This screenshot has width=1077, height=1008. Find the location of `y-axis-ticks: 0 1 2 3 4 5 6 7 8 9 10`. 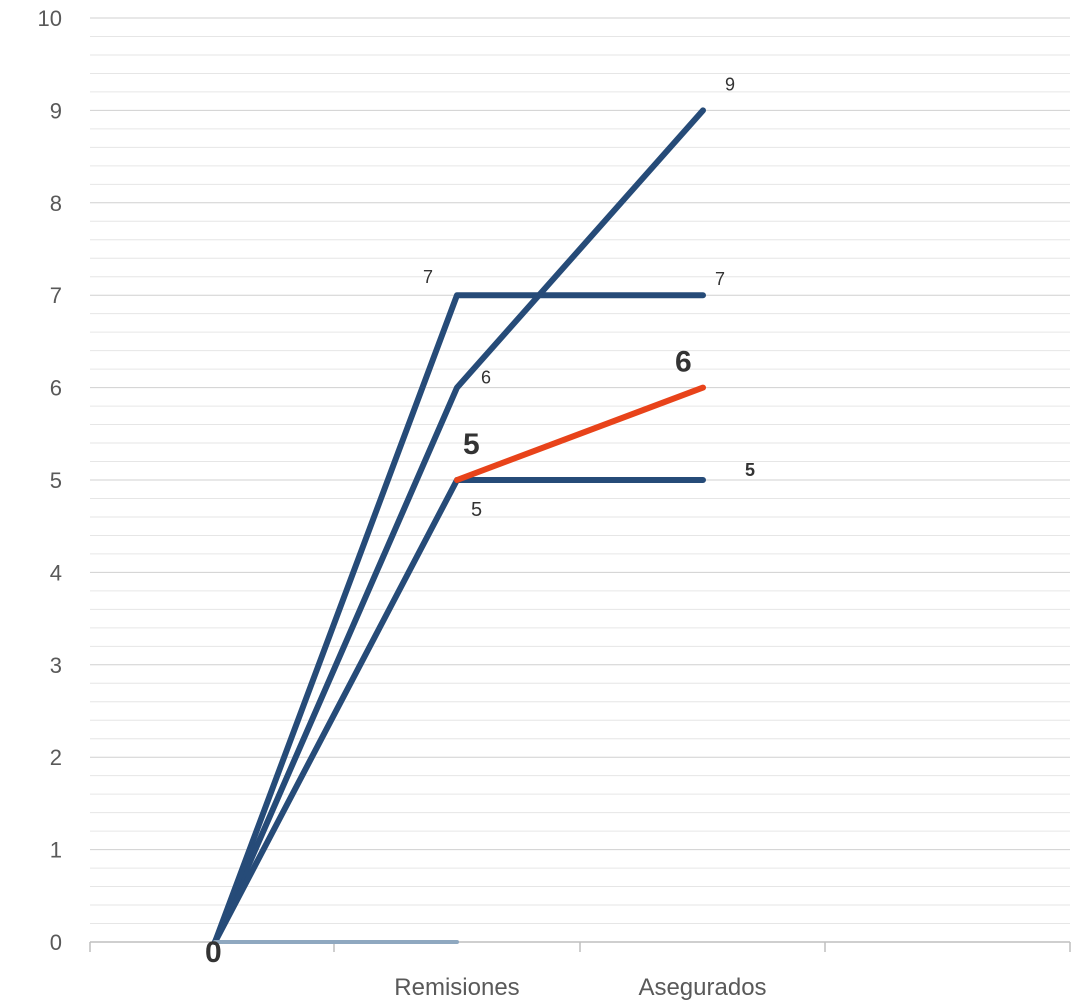

y-axis-ticks: 0 1 2 3 4 5 6 7 8 9 10 is located at coordinates (50, 480).